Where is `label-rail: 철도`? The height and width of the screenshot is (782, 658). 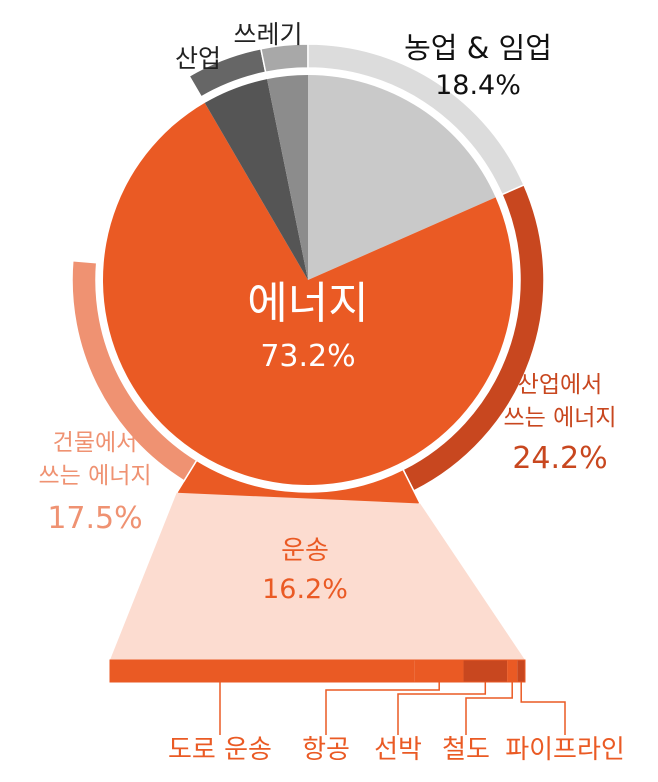
label-rail: 철도 is located at coordinates (466, 750).